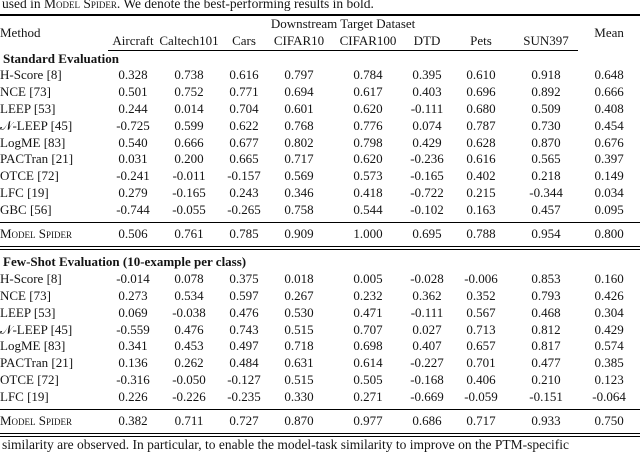 The image size is (640, 452). What do you see at coordinates (368, 363) in the screenshot?
I see `value-cell: 0.614` at bounding box center [368, 363].